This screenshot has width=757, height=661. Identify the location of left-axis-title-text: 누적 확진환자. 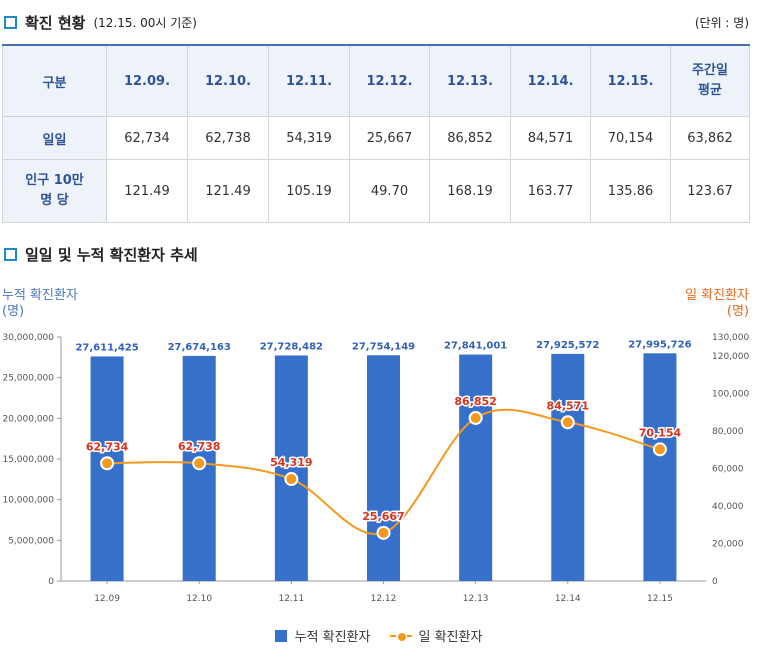
(40, 295).